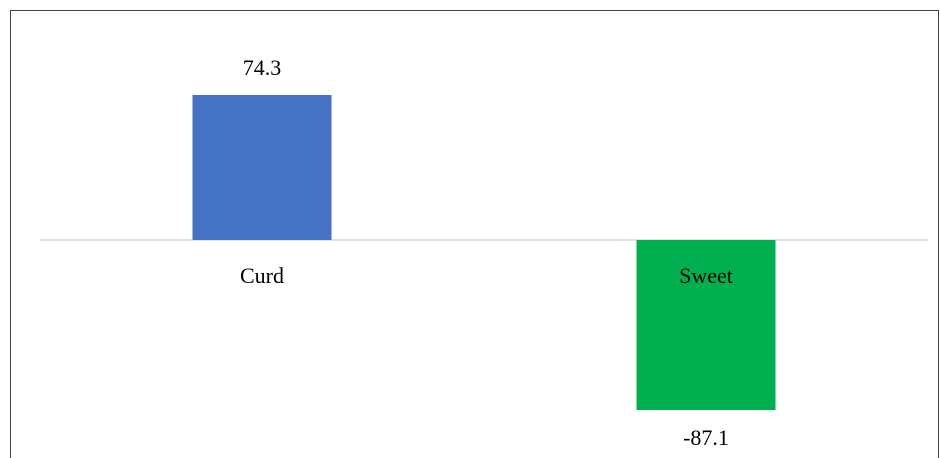  What do you see at coordinates (262, 275) in the screenshot?
I see `category-label: Curd` at bounding box center [262, 275].